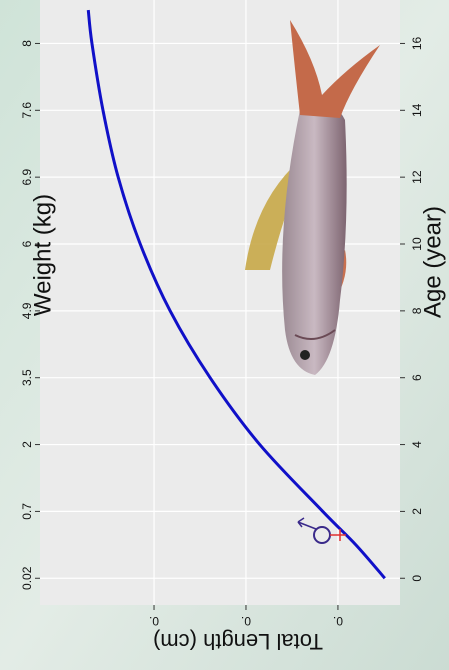 The height and width of the screenshot is (670, 449). Describe the element at coordinates (27, 176) in the screenshot. I see `weight-tick-label: 6.9` at that location.